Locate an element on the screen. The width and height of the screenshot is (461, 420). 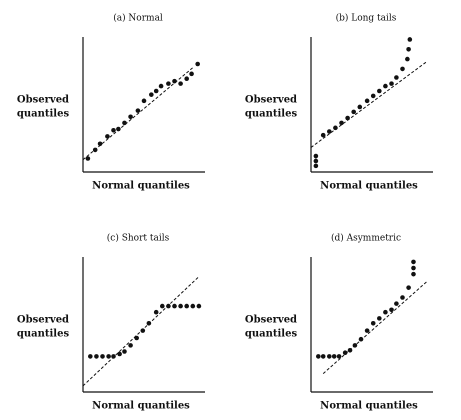
panel-title: (c) Short tails is located at coordinates (138, 238).